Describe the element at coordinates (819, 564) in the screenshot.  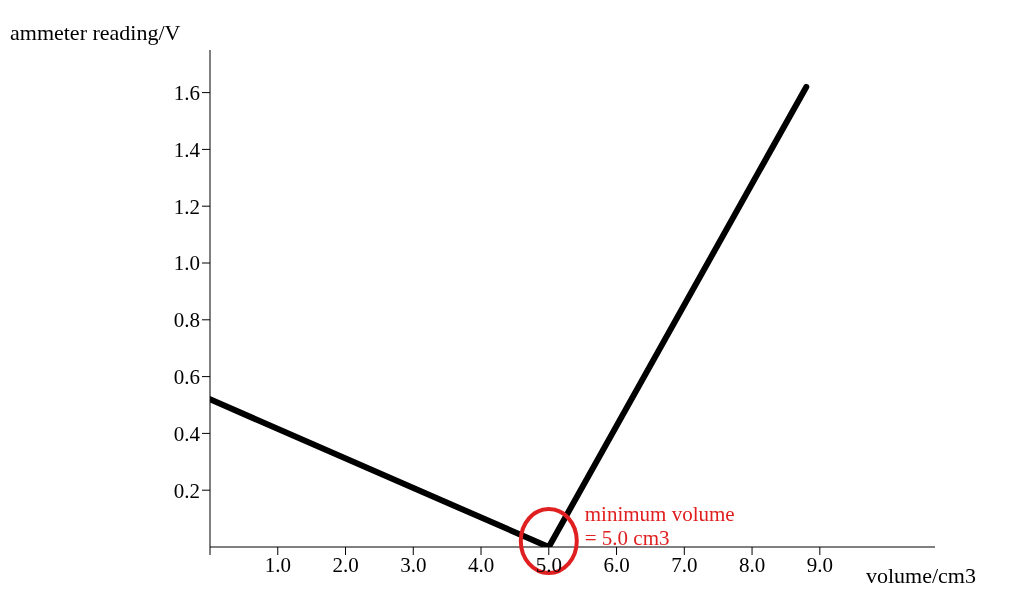
I see `x-tick-label: 9.0` at that location.